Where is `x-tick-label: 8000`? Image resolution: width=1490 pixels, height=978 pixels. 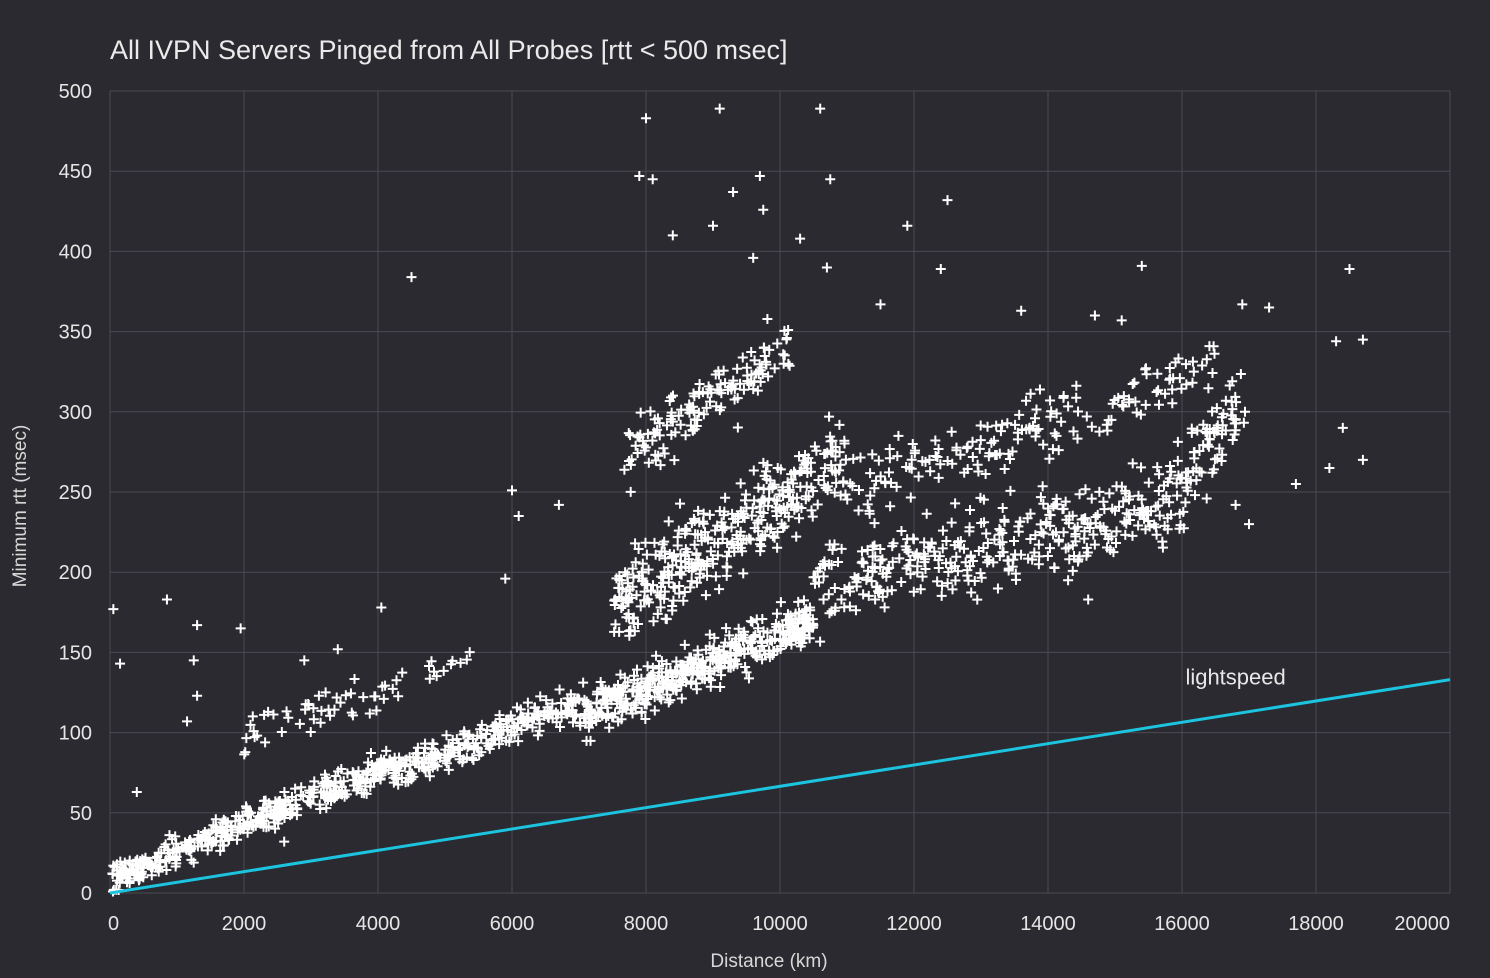
x-tick-label: 8000 is located at coordinates (646, 924).